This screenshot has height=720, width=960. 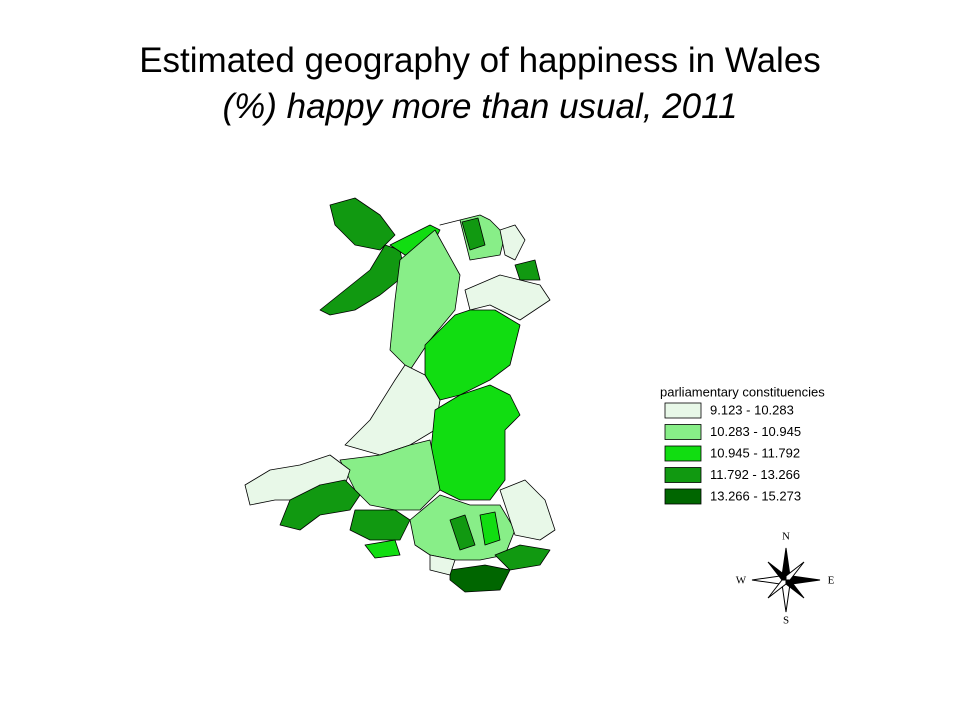 What do you see at coordinates (755, 431) in the screenshot?
I see `legend-label: 10.283 - 10.945` at bounding box center [755, 431].